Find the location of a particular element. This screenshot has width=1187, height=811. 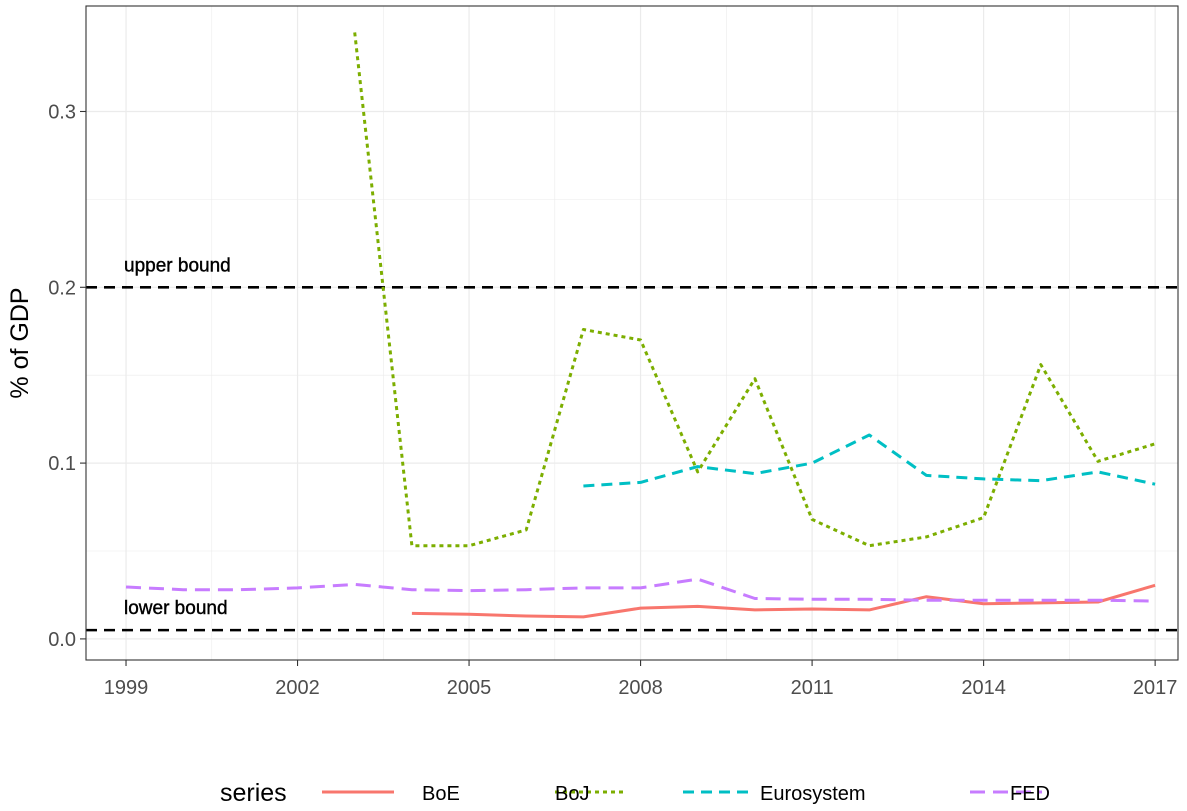

y-tick-label: 0.3 is located at coordinates (62, 112).